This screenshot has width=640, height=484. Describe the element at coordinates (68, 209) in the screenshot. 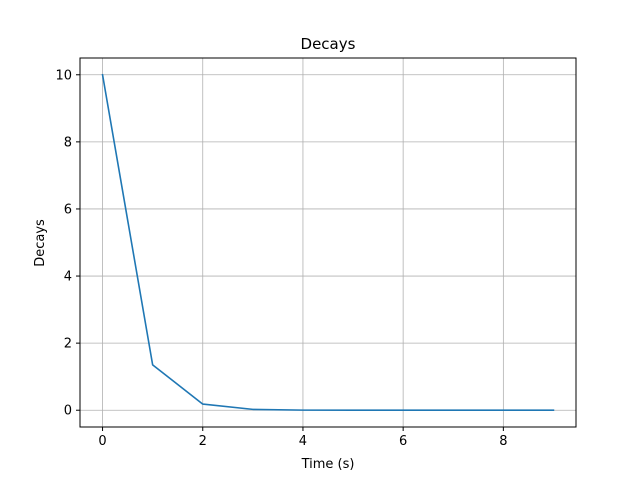

I see `y-tick-label: 6` at that location.